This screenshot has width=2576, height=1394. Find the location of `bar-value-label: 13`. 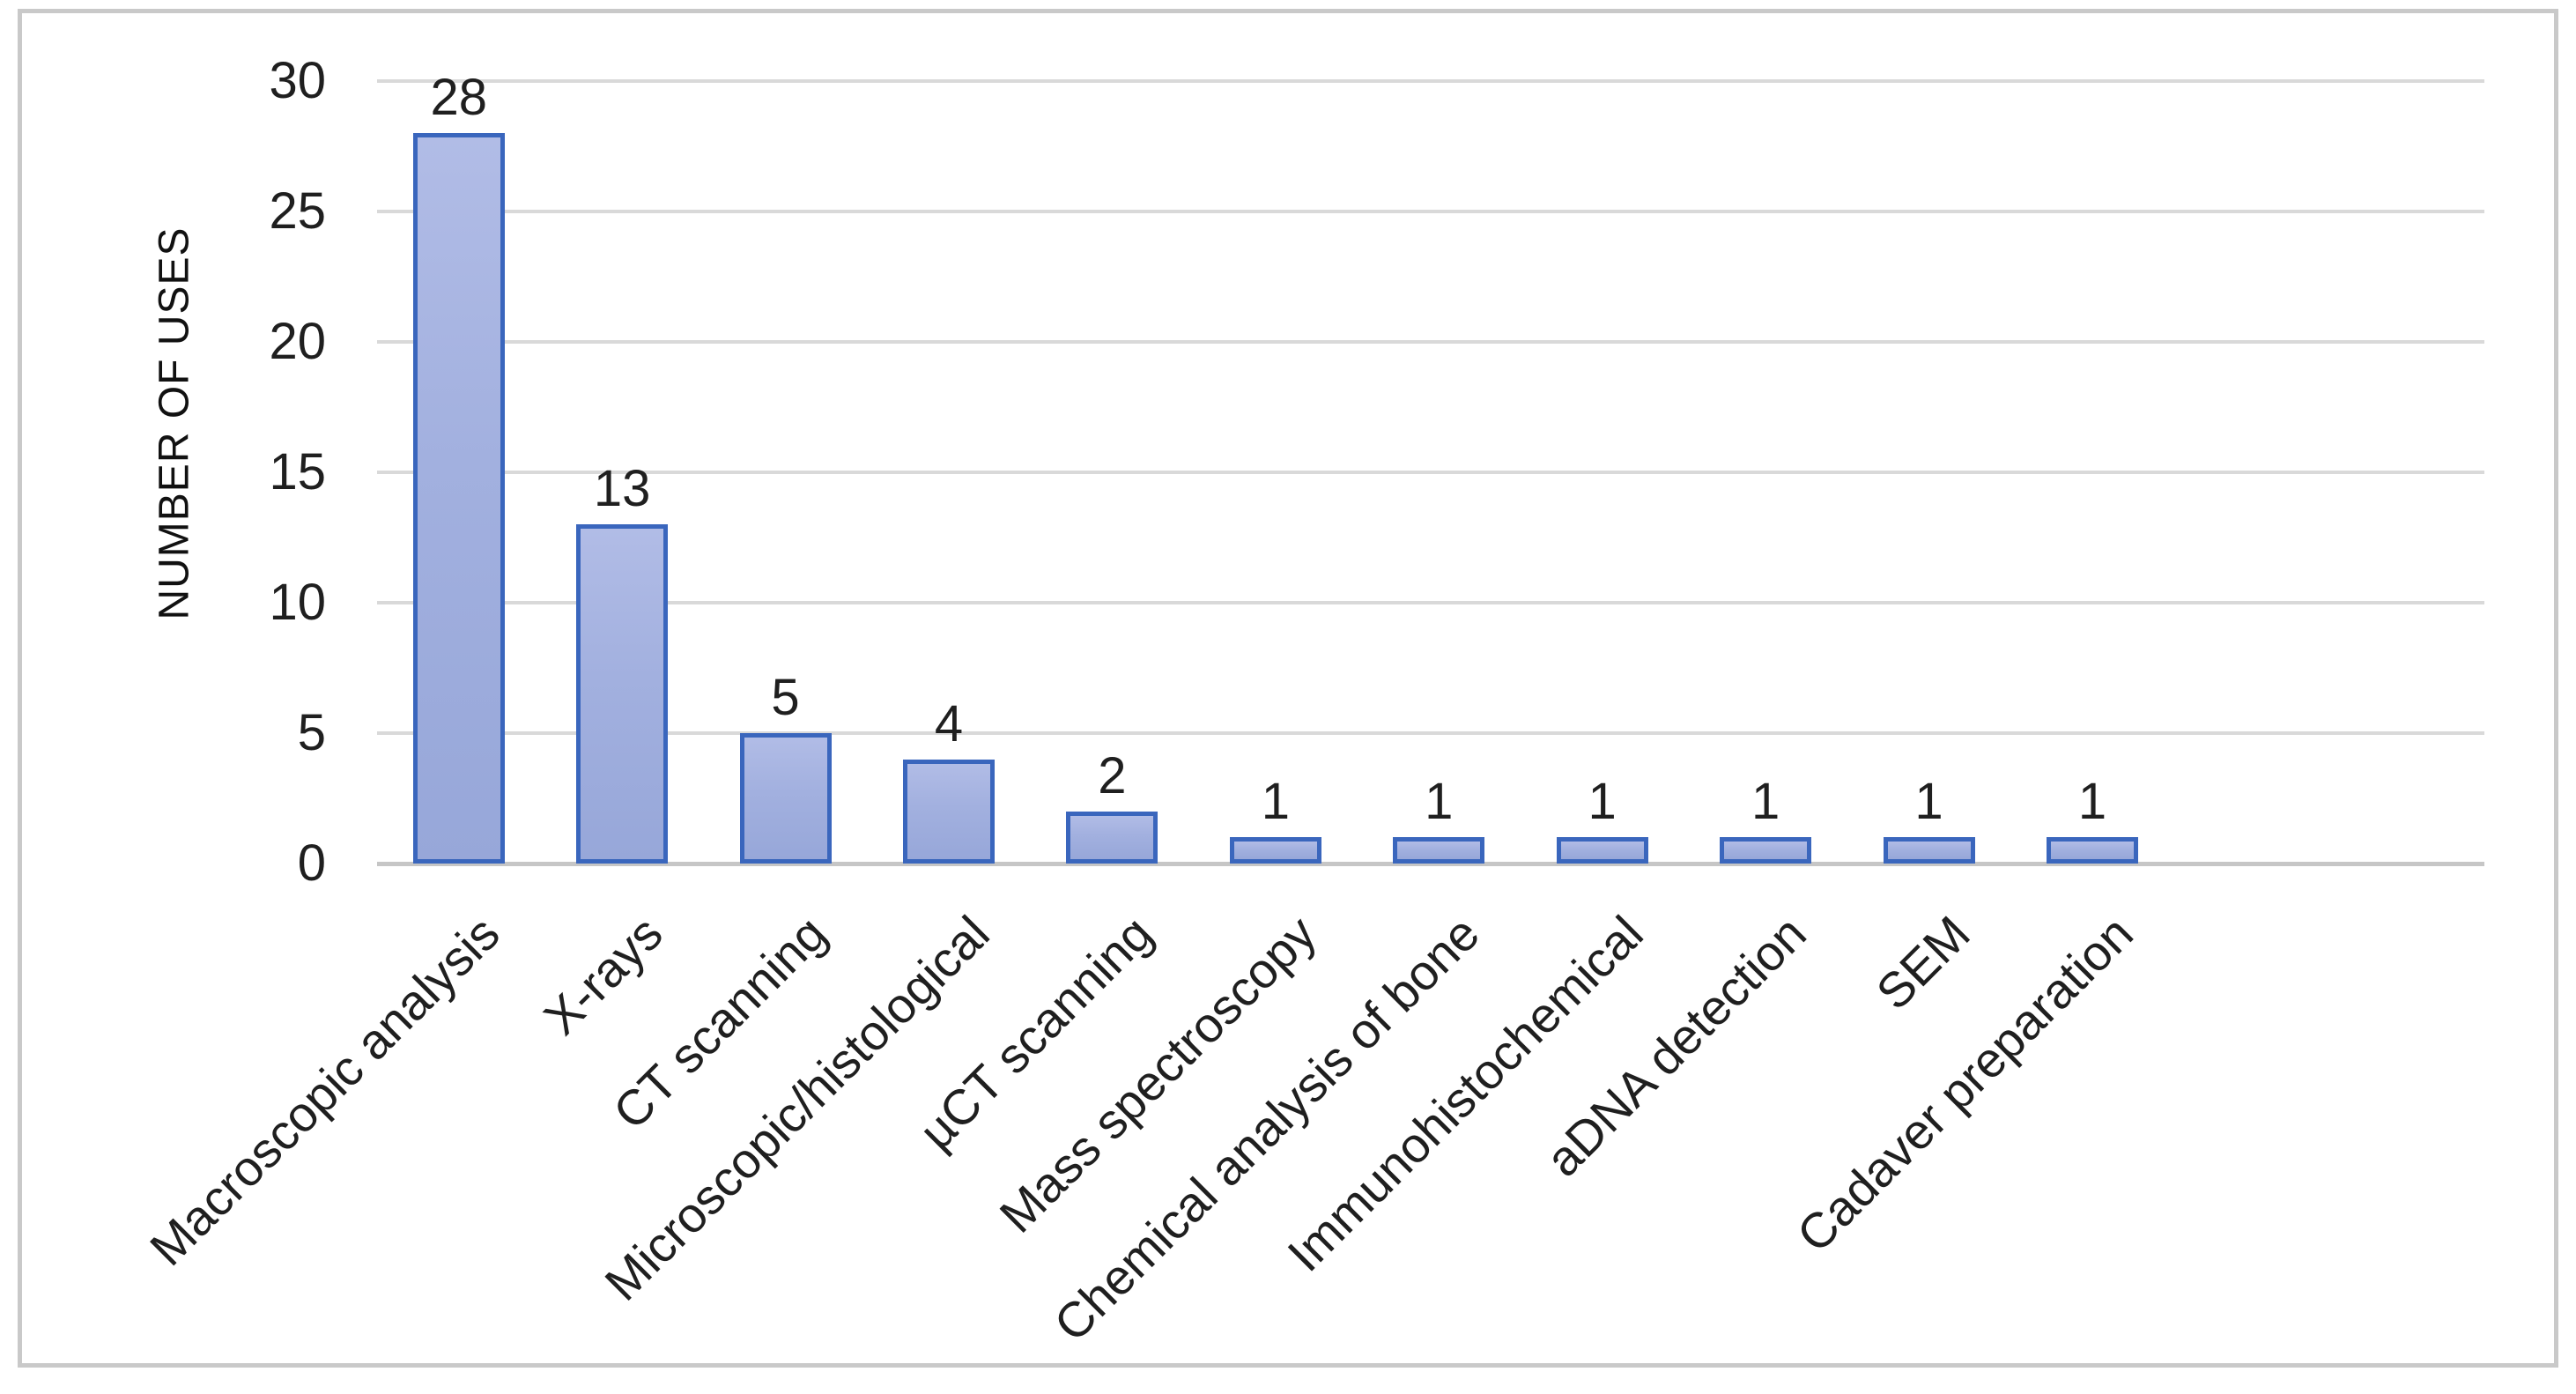

bar-value-label: 13 is located at coordinates (622, 489).